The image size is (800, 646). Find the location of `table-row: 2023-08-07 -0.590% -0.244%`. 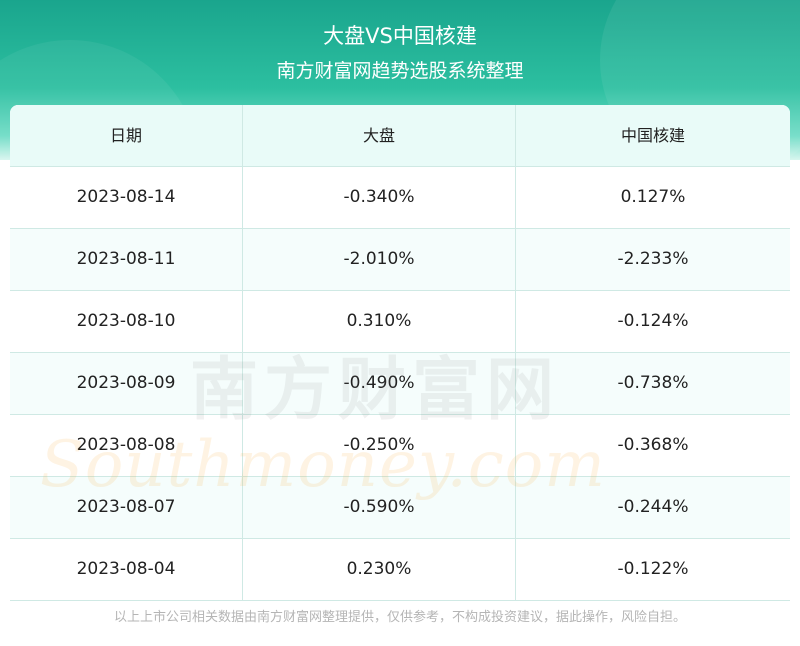

table-row: 2023-08-07 -0.590% -0.244% is located at coordinates (400, 508).